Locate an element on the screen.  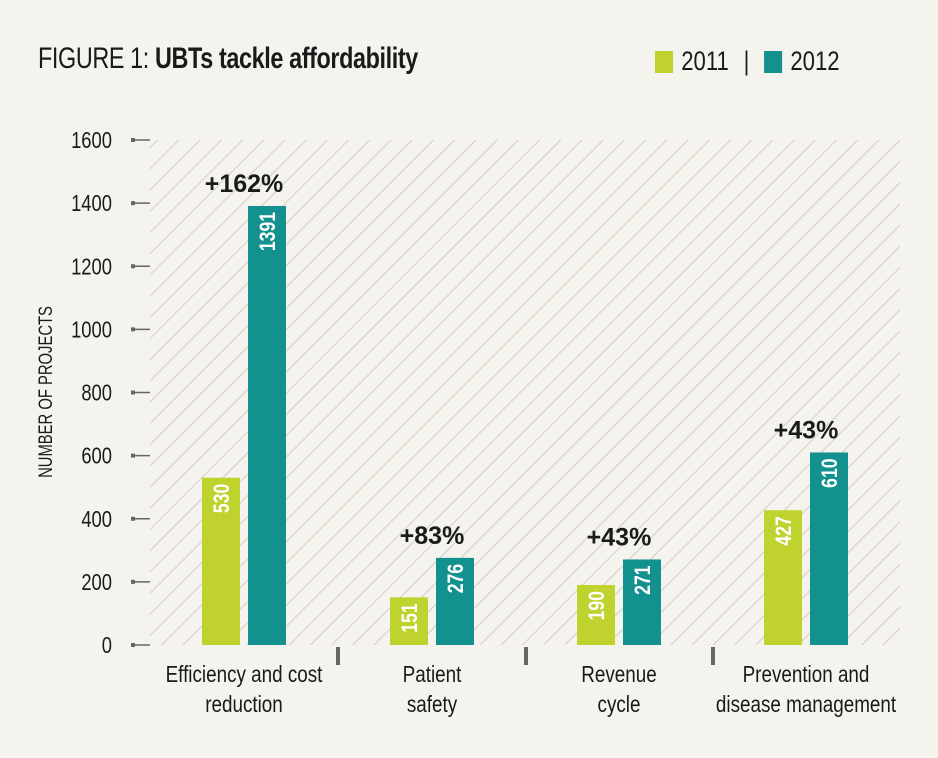
x-category-label: Prevention and is located at coordinates (806, 674).